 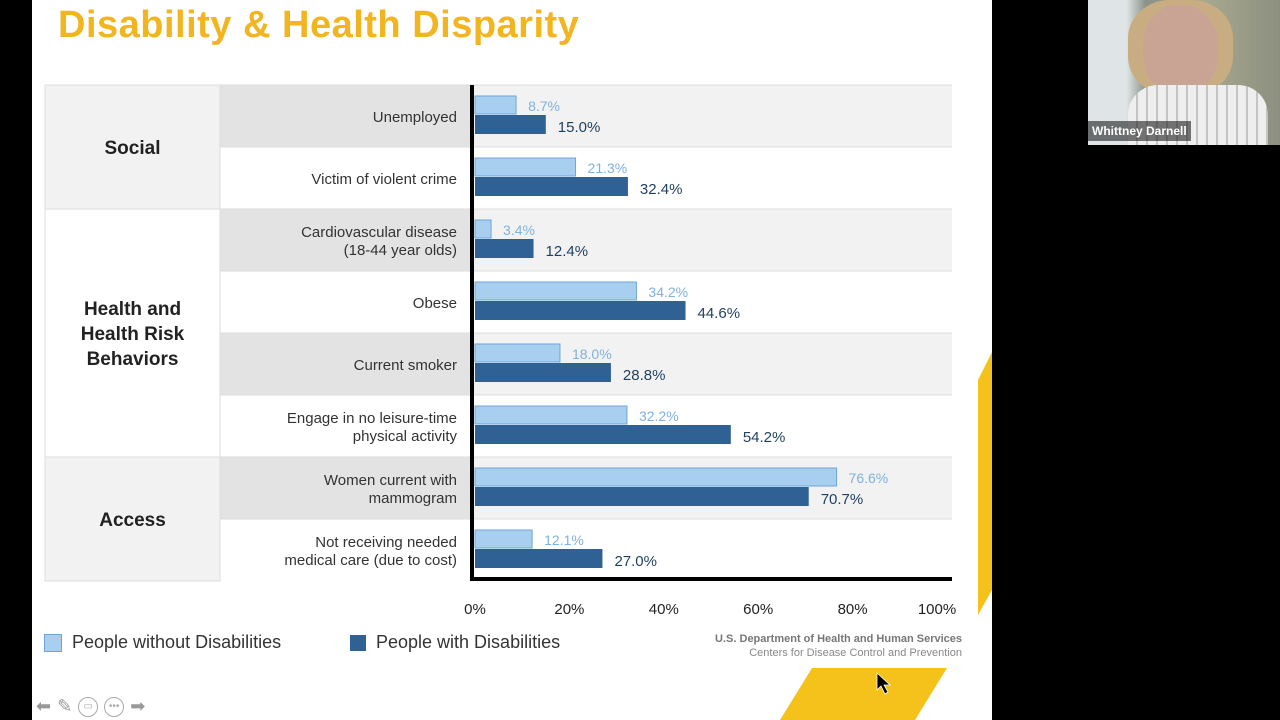 I want to click on data-label-with: 70.7%, so click(x=842, y=499).